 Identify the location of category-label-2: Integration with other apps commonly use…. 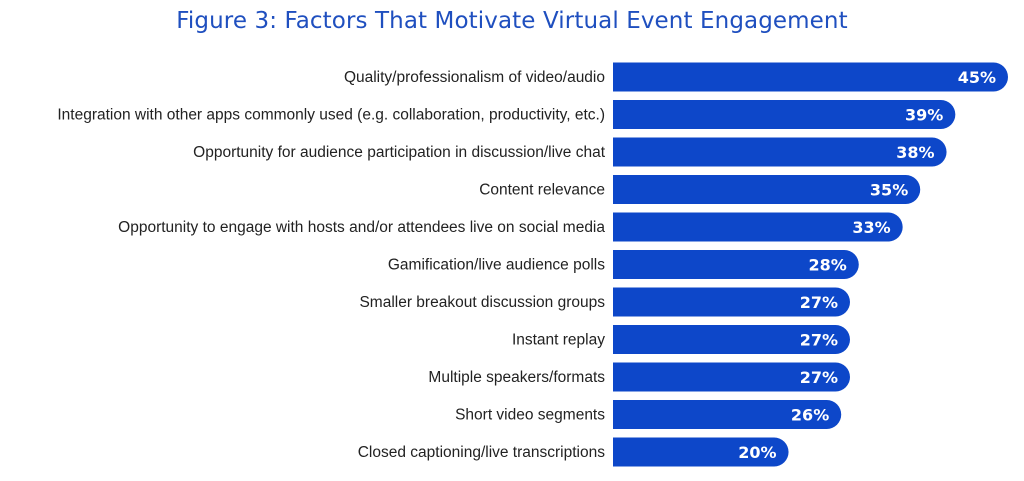
(331, 115).